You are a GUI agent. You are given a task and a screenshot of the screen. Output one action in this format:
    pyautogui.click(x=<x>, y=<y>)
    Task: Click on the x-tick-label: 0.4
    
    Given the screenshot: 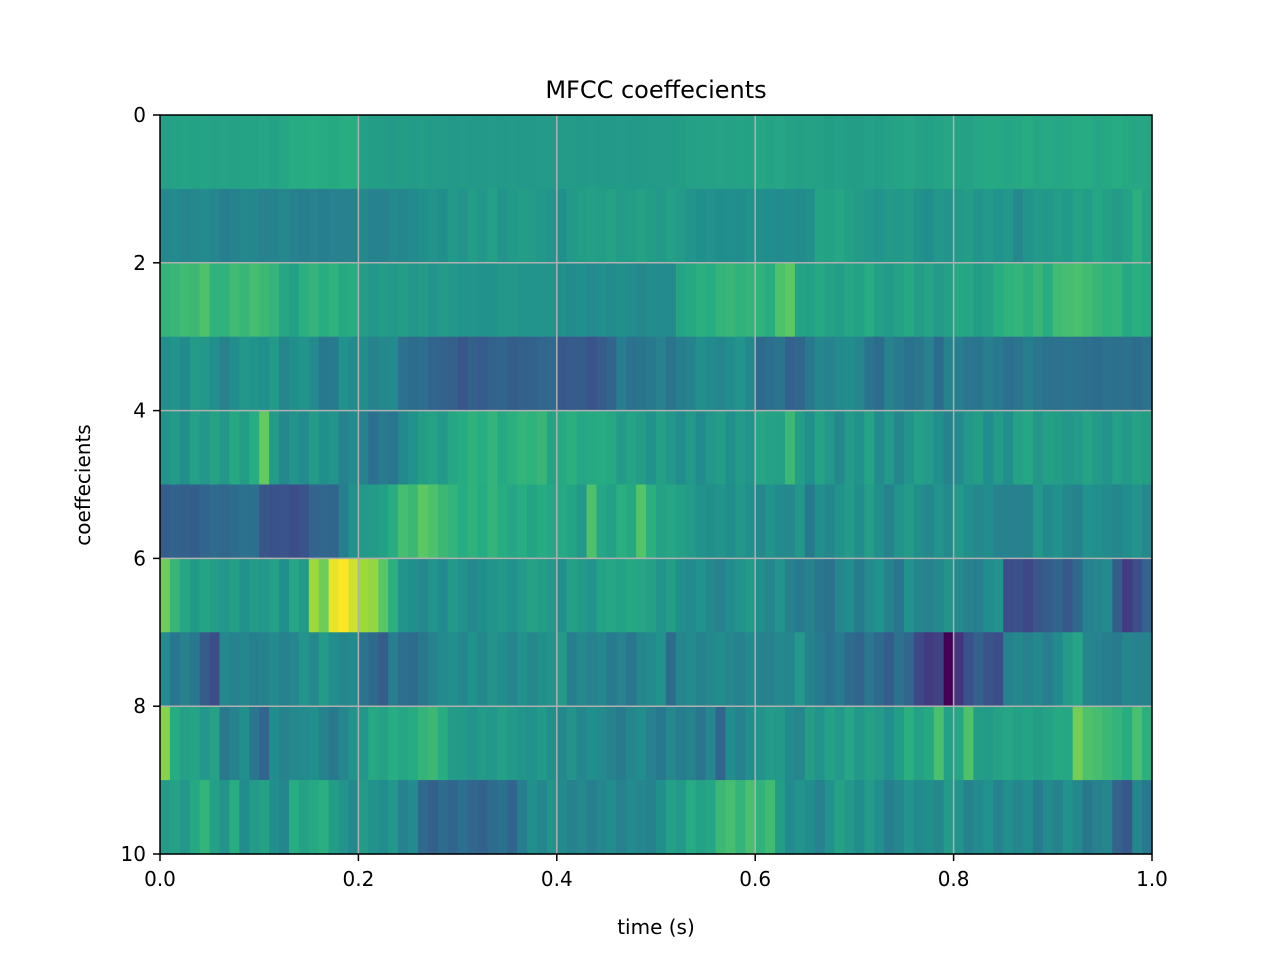 What is the action you would take?
    pyautogui.click(x=557, y=879)
    